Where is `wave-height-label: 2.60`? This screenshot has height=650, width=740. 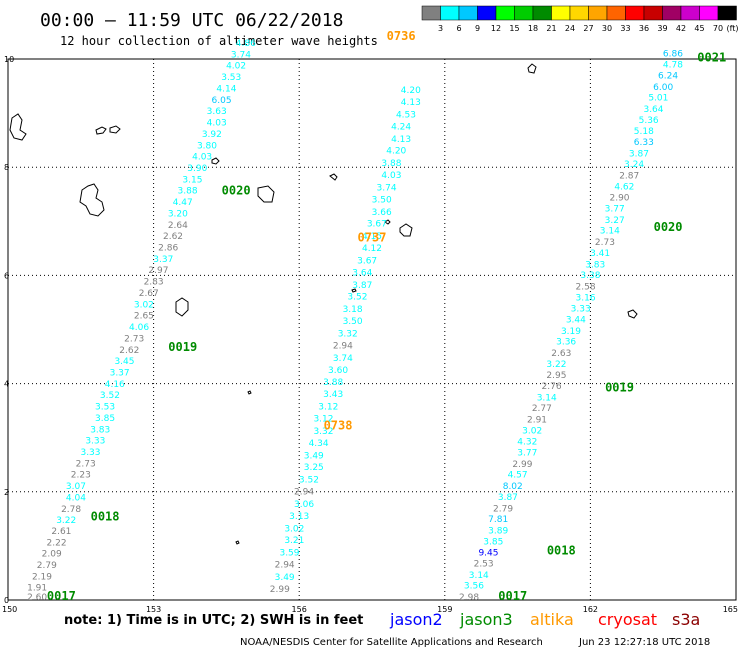 wave-height-label: 2.60 is located at coordinates (37, 598).